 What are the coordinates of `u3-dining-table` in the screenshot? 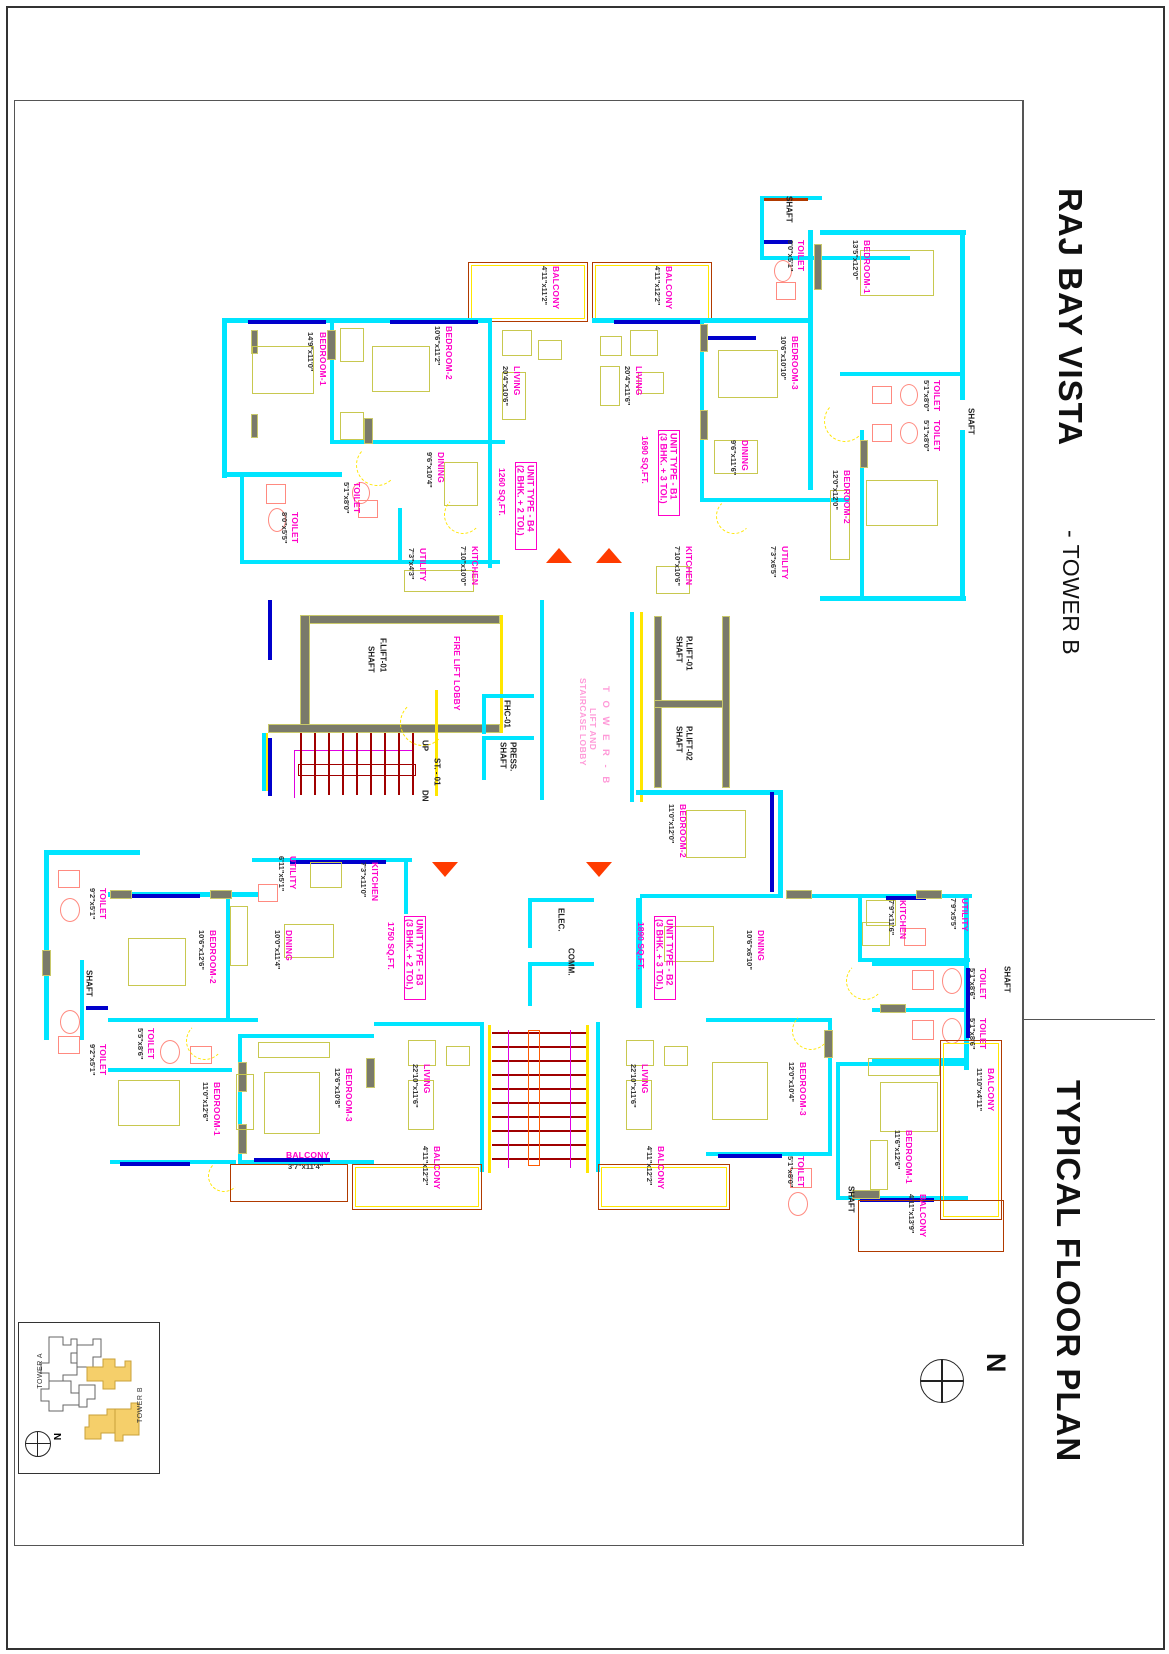 It's located at (309, 941).